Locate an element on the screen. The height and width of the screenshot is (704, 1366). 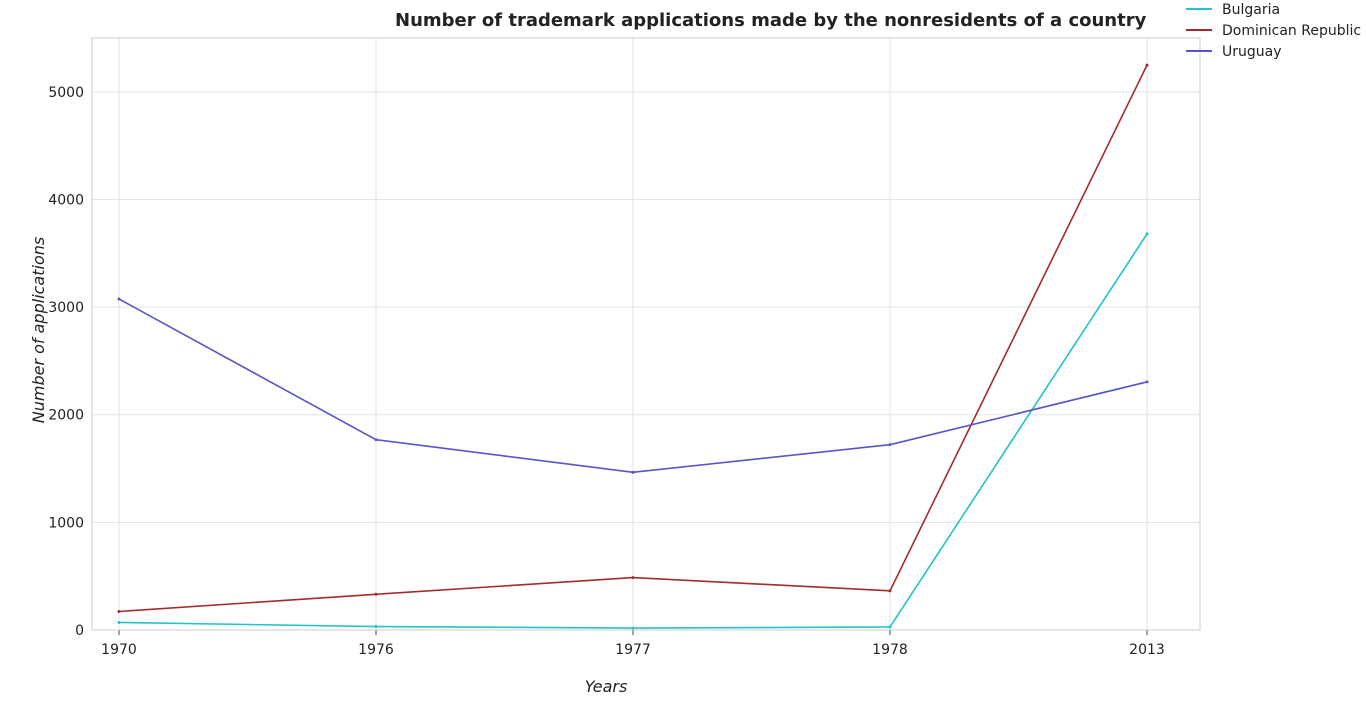
x-tick-label: 1977 is located at coordinates (633, 650).